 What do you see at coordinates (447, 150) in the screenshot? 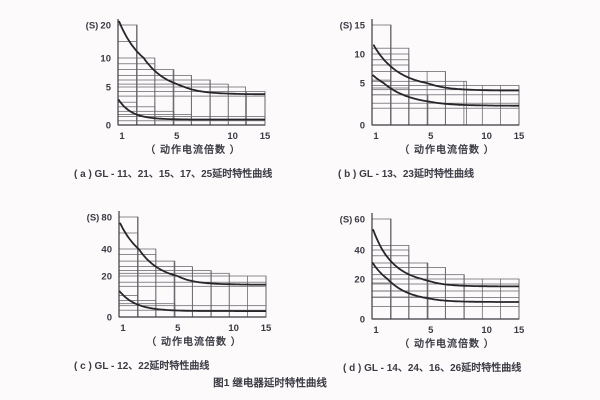
I see `chart-b-xaxis-label: （ 动作电流倍数 ）` at bounding box center [447, 150].